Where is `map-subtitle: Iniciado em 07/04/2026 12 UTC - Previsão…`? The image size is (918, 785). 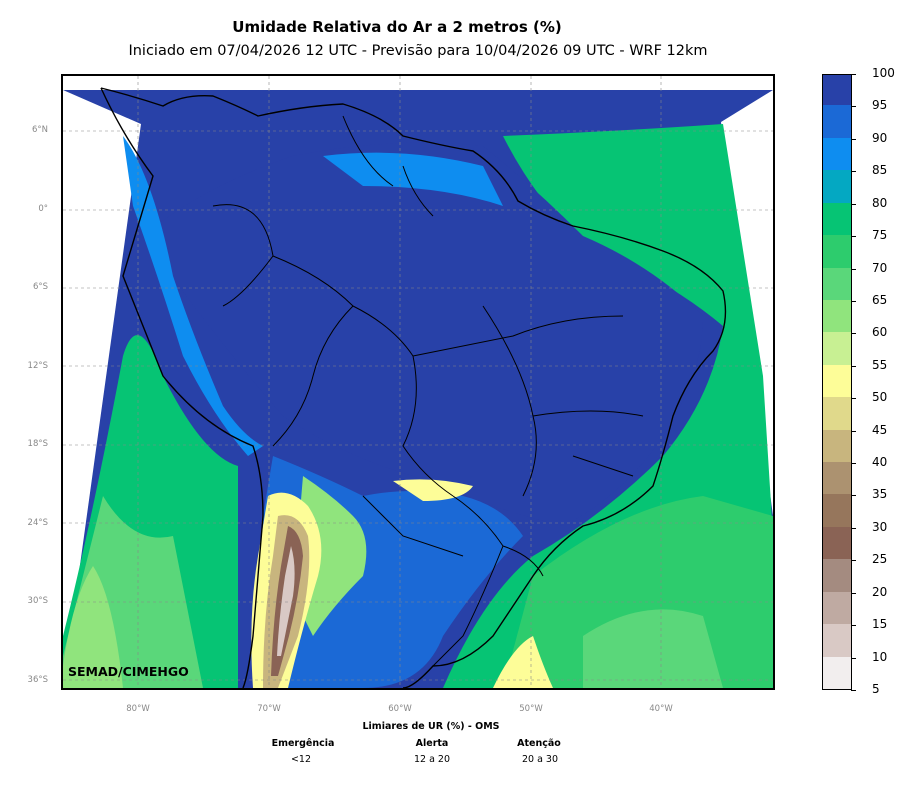
map-subtitle: Iniciado em 07/04/2026 12 UTC - Previsão… is located at coordinates (418, 51).